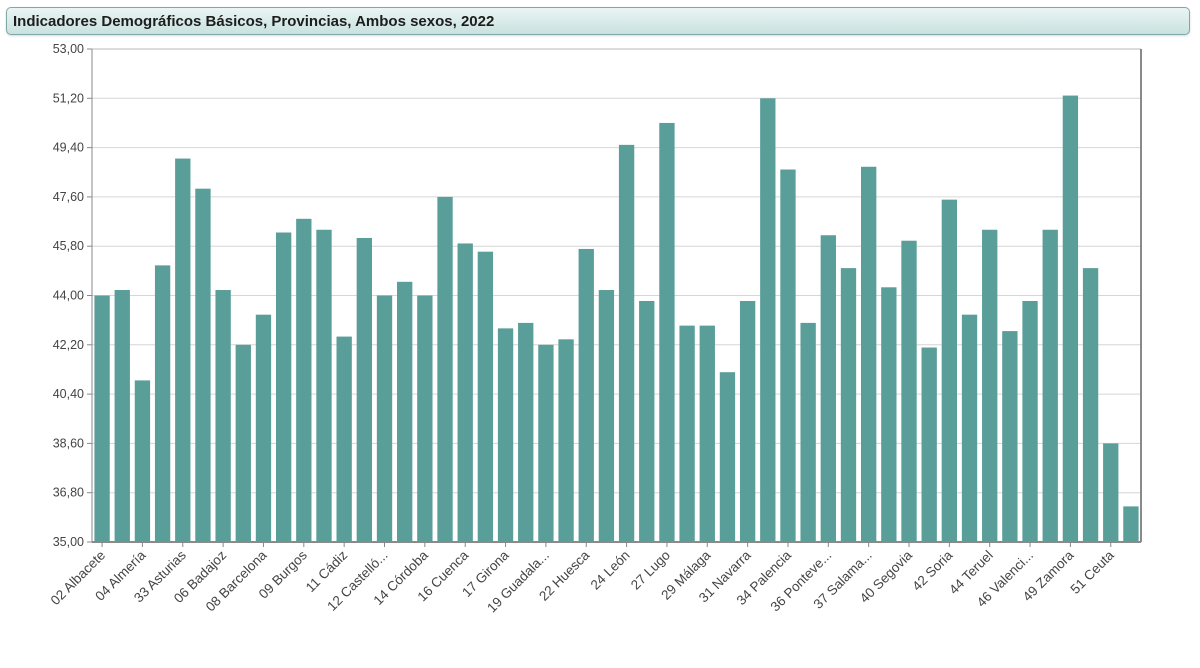  I want to click on y-tick-label: 38,60, so click(68, 443).